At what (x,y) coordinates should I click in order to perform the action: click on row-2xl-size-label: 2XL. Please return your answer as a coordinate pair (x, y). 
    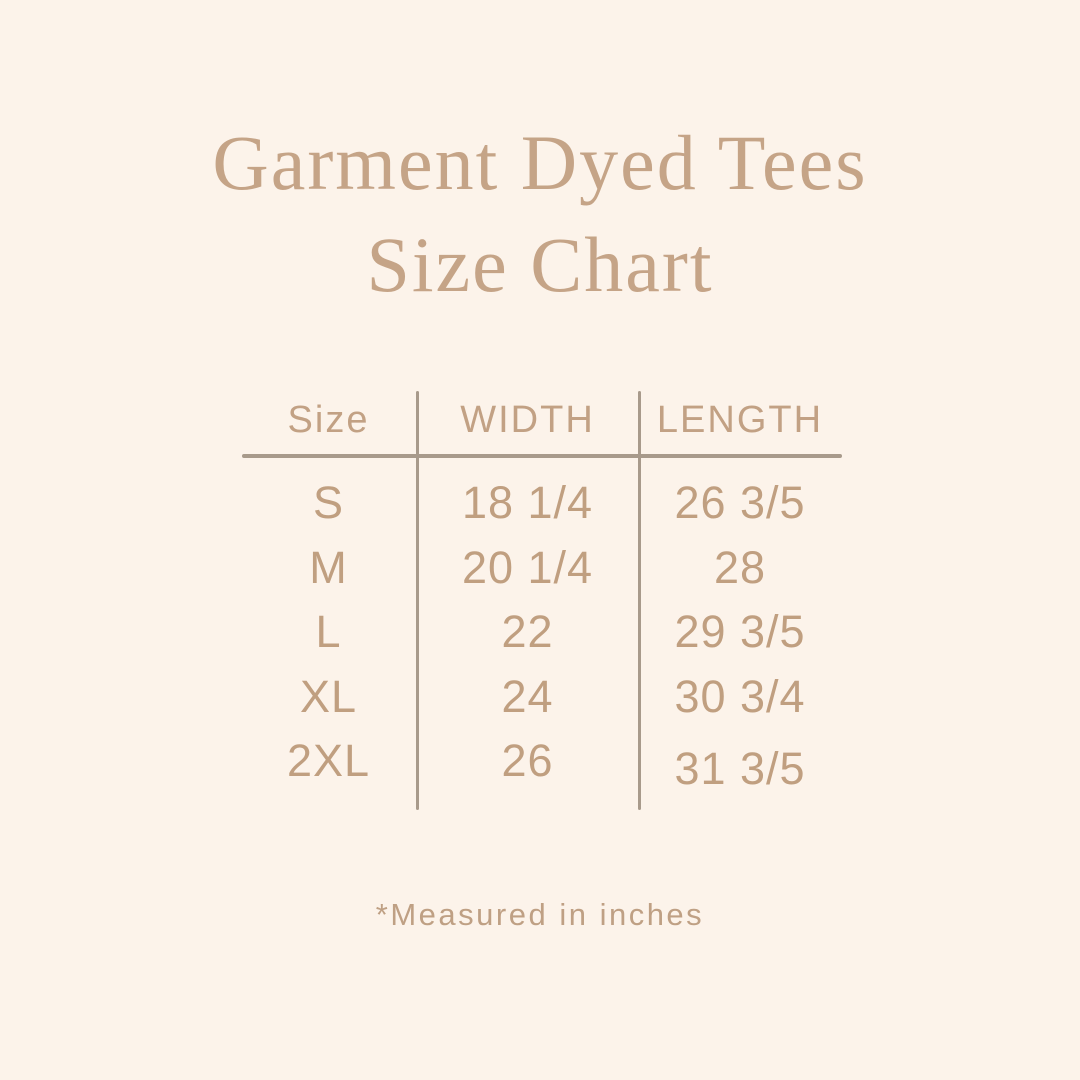
    Looking at the image, I should click on (328, 761).